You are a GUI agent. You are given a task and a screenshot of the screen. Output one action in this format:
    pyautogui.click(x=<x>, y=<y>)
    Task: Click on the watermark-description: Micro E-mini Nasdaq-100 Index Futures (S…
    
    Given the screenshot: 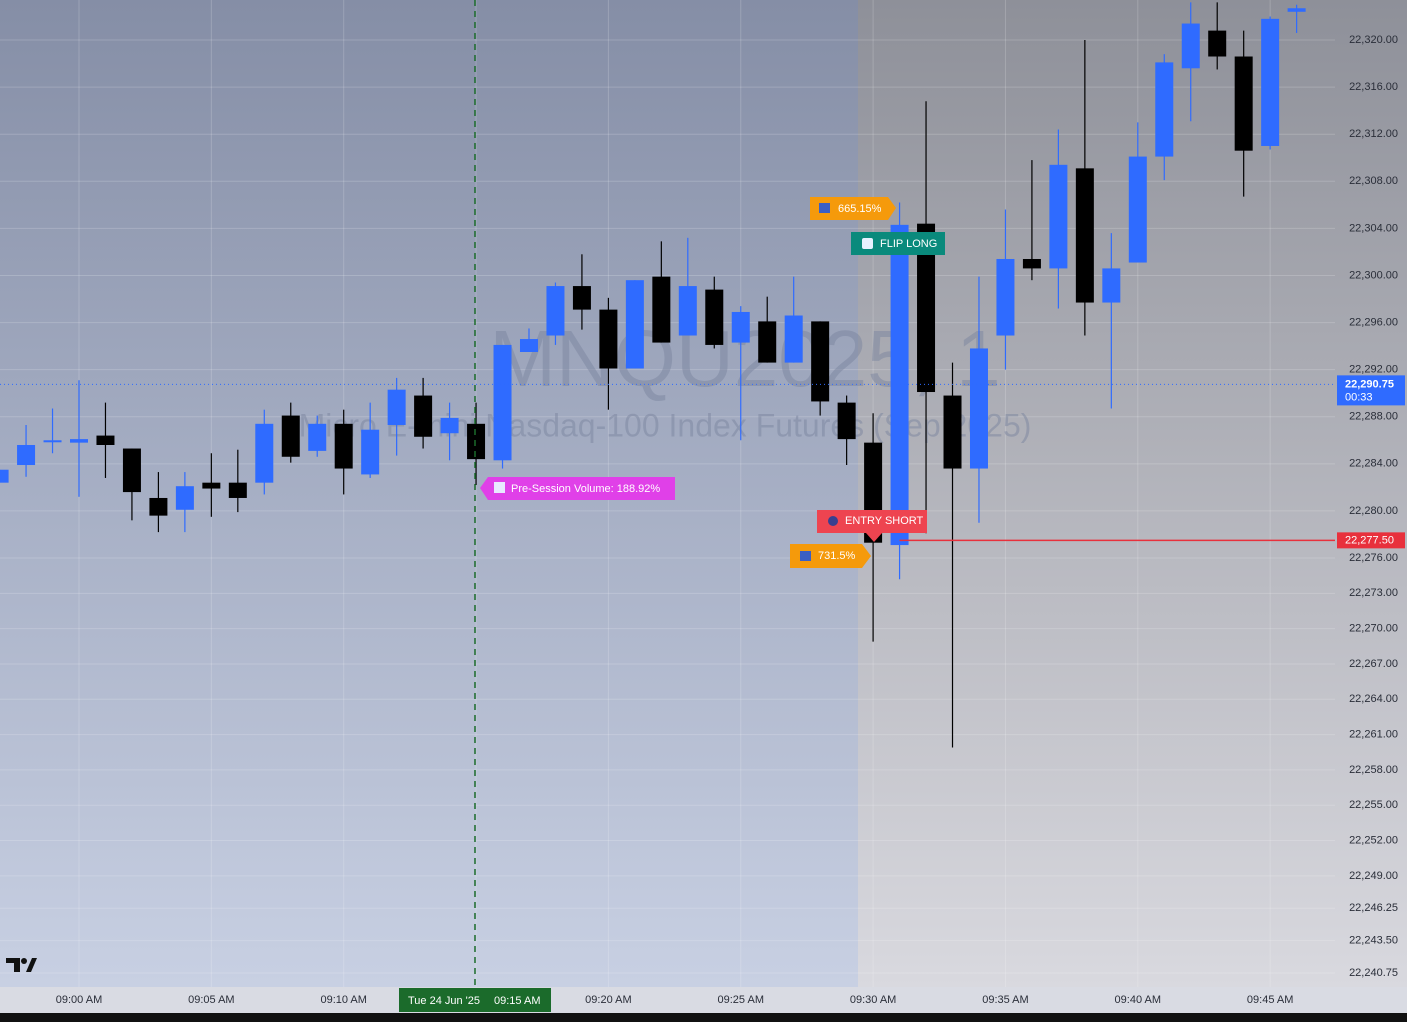 What is the action you would take?
    pyautogui.click(x=665, y=425)
    